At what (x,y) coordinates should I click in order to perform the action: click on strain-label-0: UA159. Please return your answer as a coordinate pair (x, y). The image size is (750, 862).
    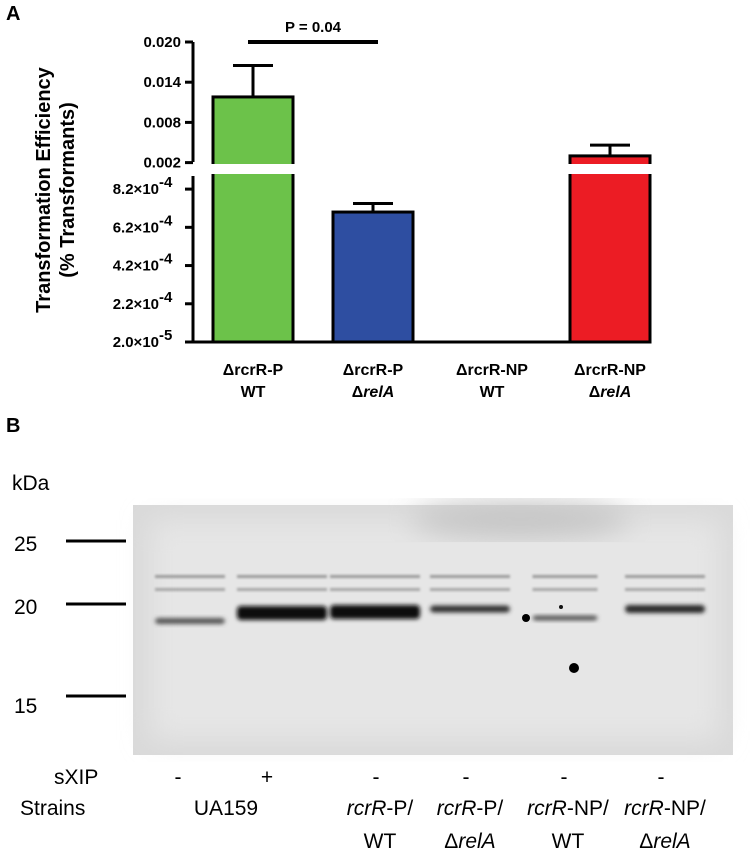
    Looking at the image, I should click on (226, 808).